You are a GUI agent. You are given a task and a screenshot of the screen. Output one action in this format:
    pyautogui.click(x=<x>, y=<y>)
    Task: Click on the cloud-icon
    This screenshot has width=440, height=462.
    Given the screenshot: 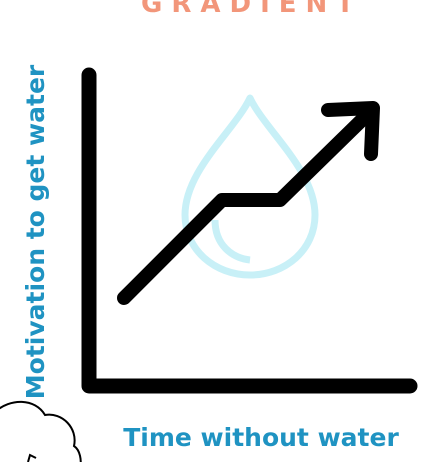 What is the action you would take?
    pyautogui.click(x=41, y=431)
    